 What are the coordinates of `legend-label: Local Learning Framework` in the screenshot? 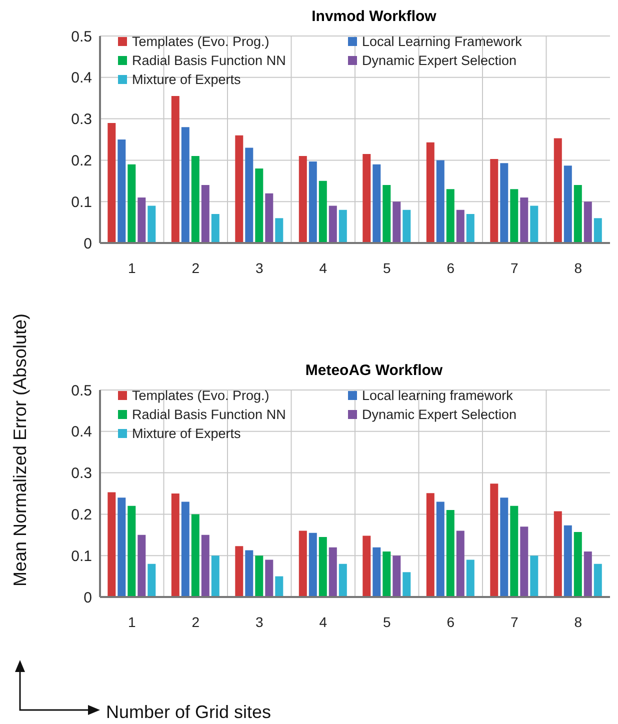 It's located at (442, 41).